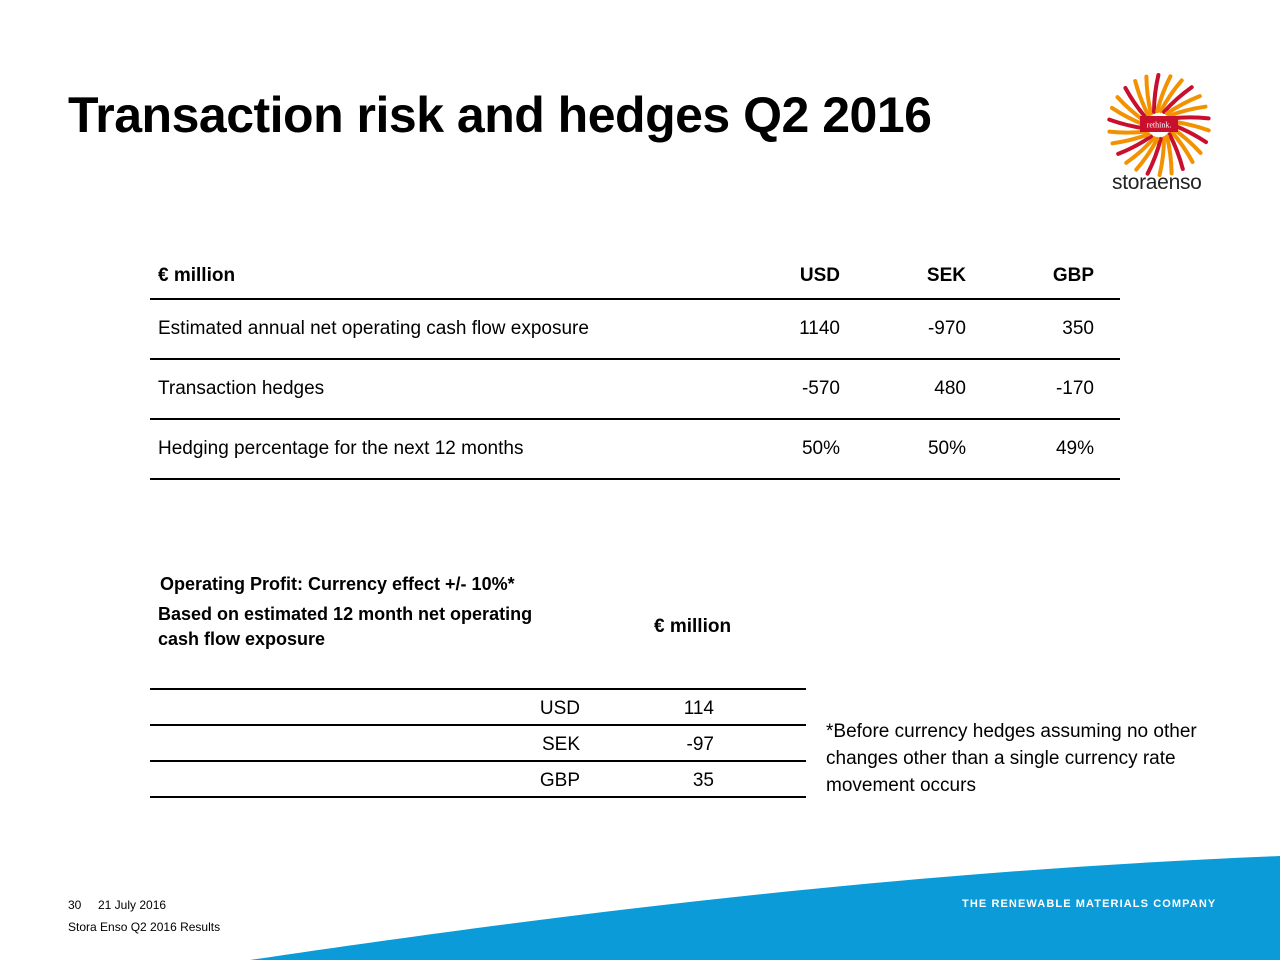  I want to click on logo-badge, so click(1159, 124).